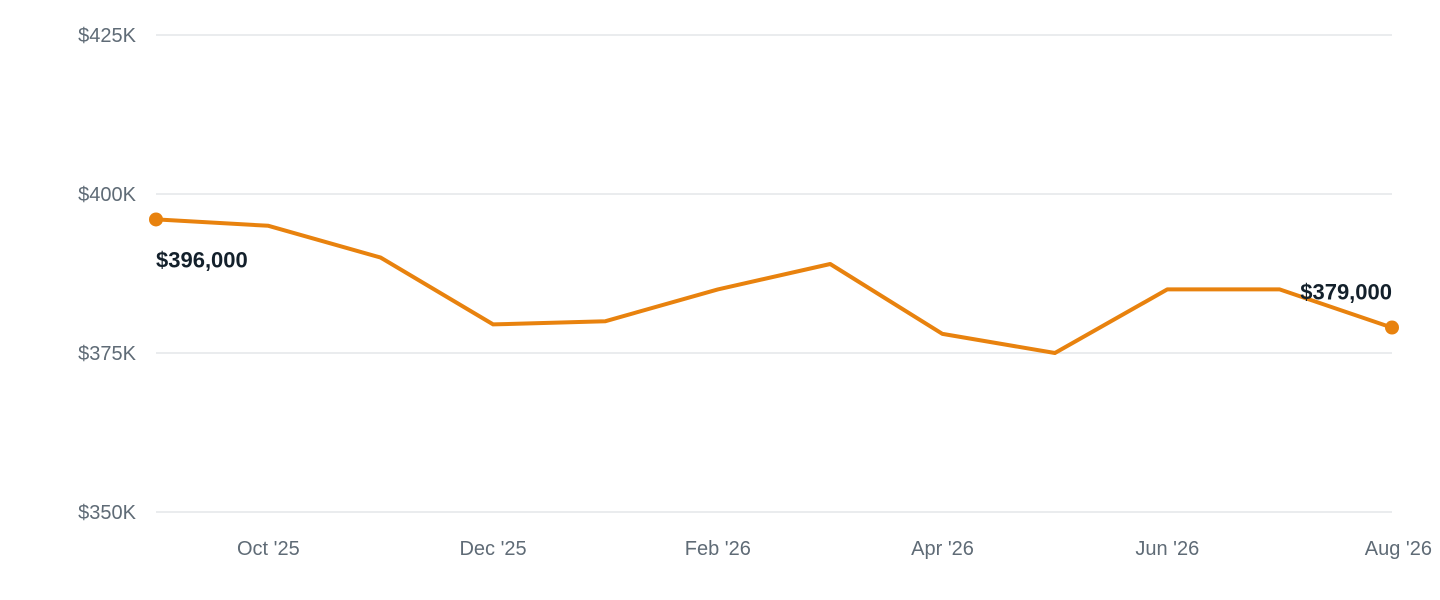 This screenshot has height=600, width=1440. I want to click on y-tick-label: $400K, so click(107, 195).